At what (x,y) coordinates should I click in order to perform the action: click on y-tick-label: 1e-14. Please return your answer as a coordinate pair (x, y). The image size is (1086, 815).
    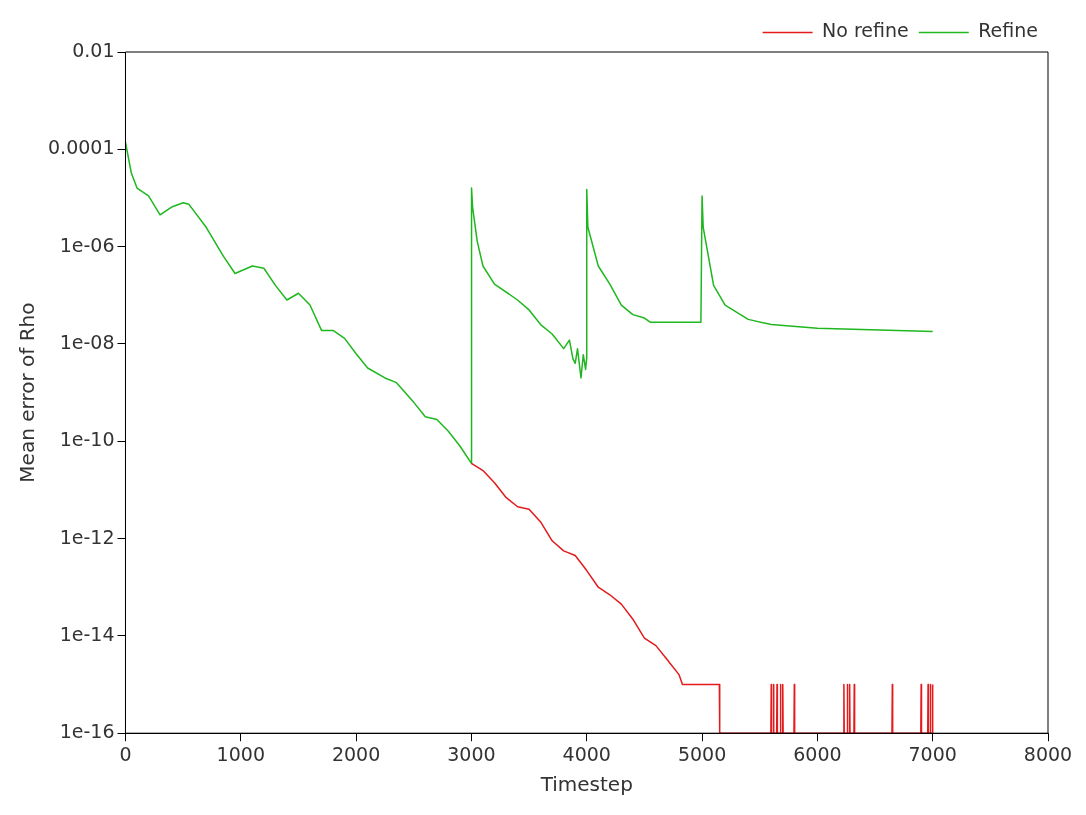
    Looking at the image, I should click on (87, 633).